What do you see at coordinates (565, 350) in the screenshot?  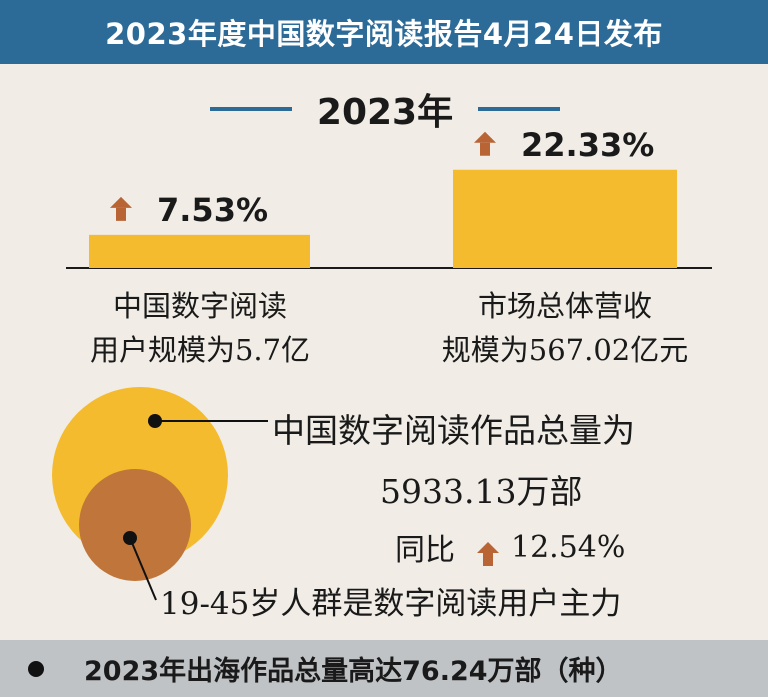 I see `market-caption-line2: 规模为567.02亿元` at bounding box center [565, 350].